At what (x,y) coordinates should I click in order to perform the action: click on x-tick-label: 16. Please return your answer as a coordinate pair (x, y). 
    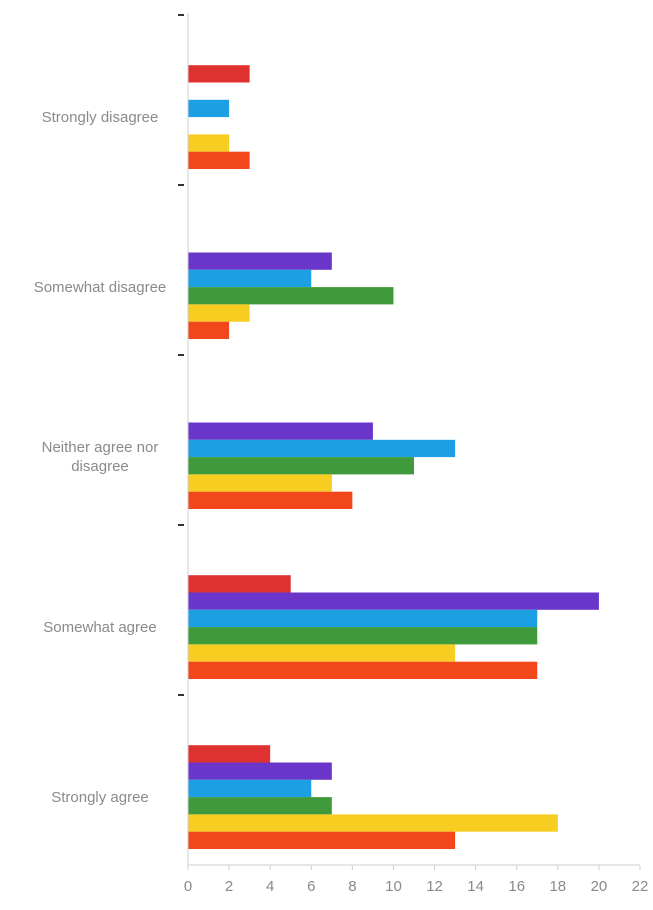
    Looking at the image, I should click on (516, 886).